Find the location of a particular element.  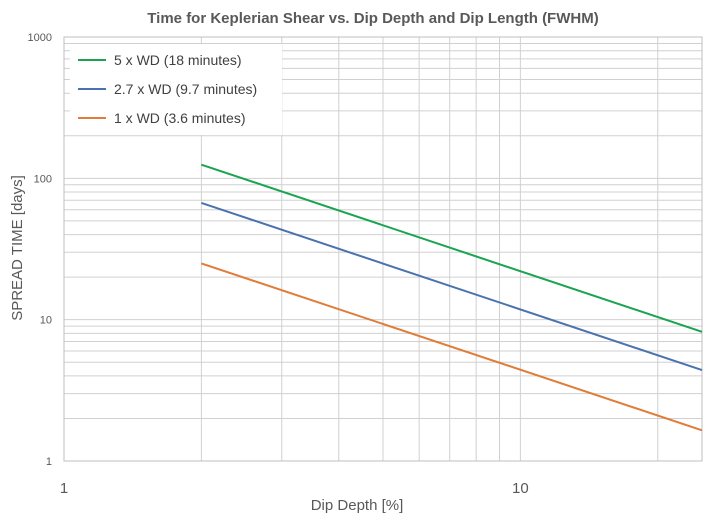

x-tick-label: 10 is located at coordinates (520, 488).